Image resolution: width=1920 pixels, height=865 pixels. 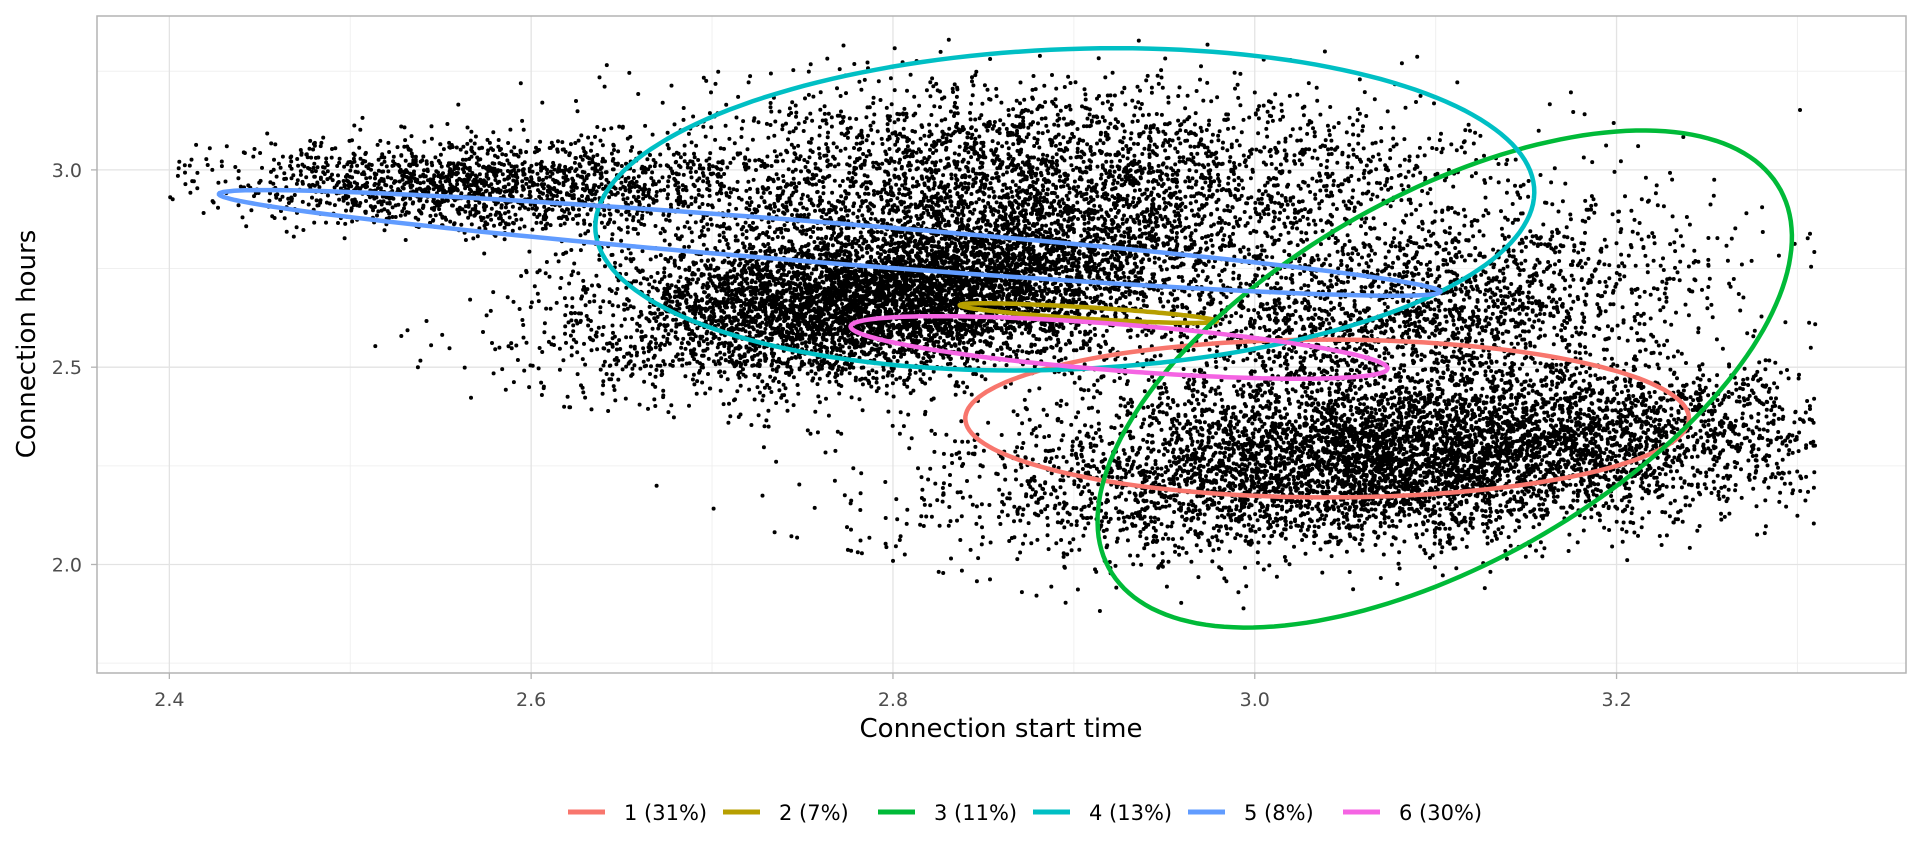 What do you see at coordinates (169, 700) in the screenshot?
I see `x-tick-label: 2.4` at bounding box center [169, 700].